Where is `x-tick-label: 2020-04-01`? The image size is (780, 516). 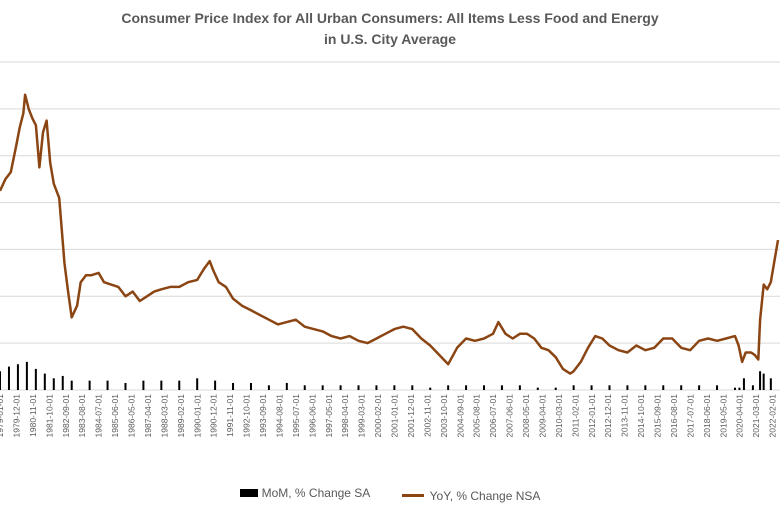
x-tick-label: 2020-04-01 is located at coordinates (740, 416).